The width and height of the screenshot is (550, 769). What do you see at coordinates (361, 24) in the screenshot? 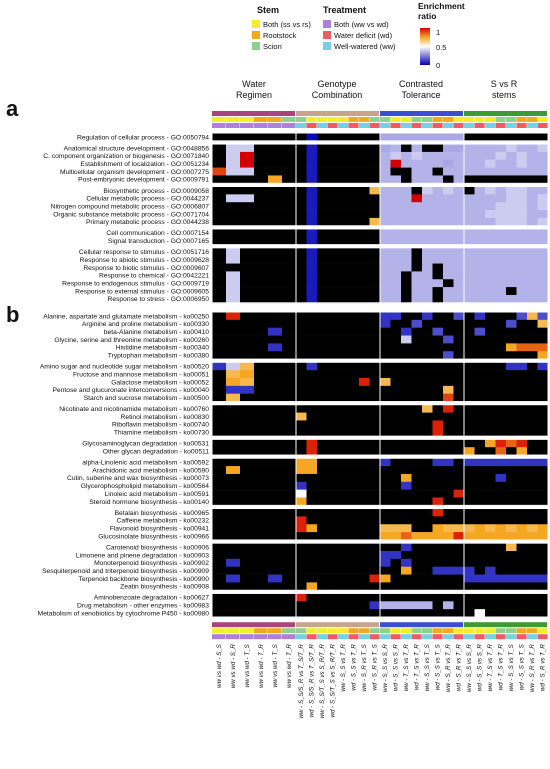
I see `treatment-legend-label-both: Both (ww vs wd)` at bounding box center [361, 24].